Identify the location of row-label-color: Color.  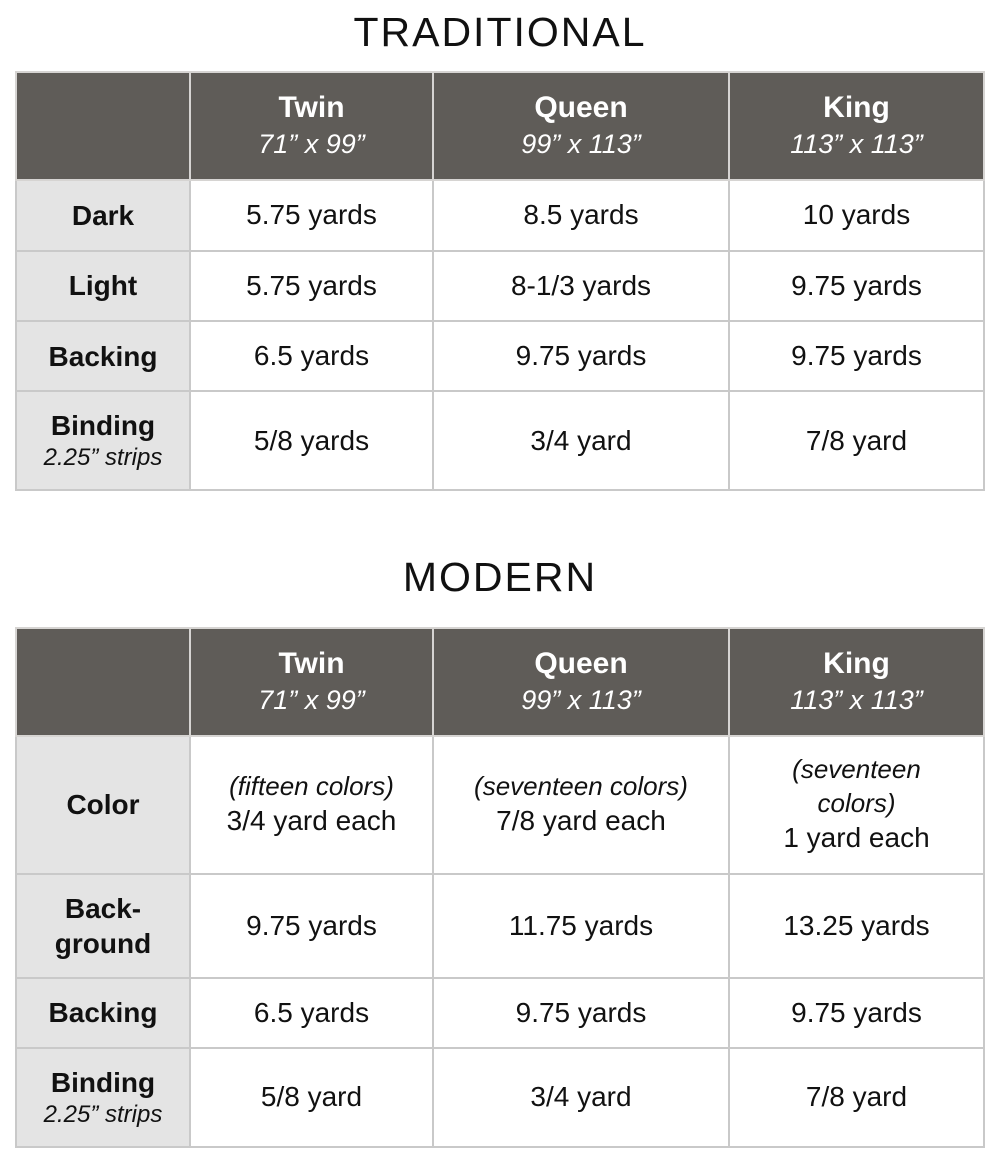
(103, 804).